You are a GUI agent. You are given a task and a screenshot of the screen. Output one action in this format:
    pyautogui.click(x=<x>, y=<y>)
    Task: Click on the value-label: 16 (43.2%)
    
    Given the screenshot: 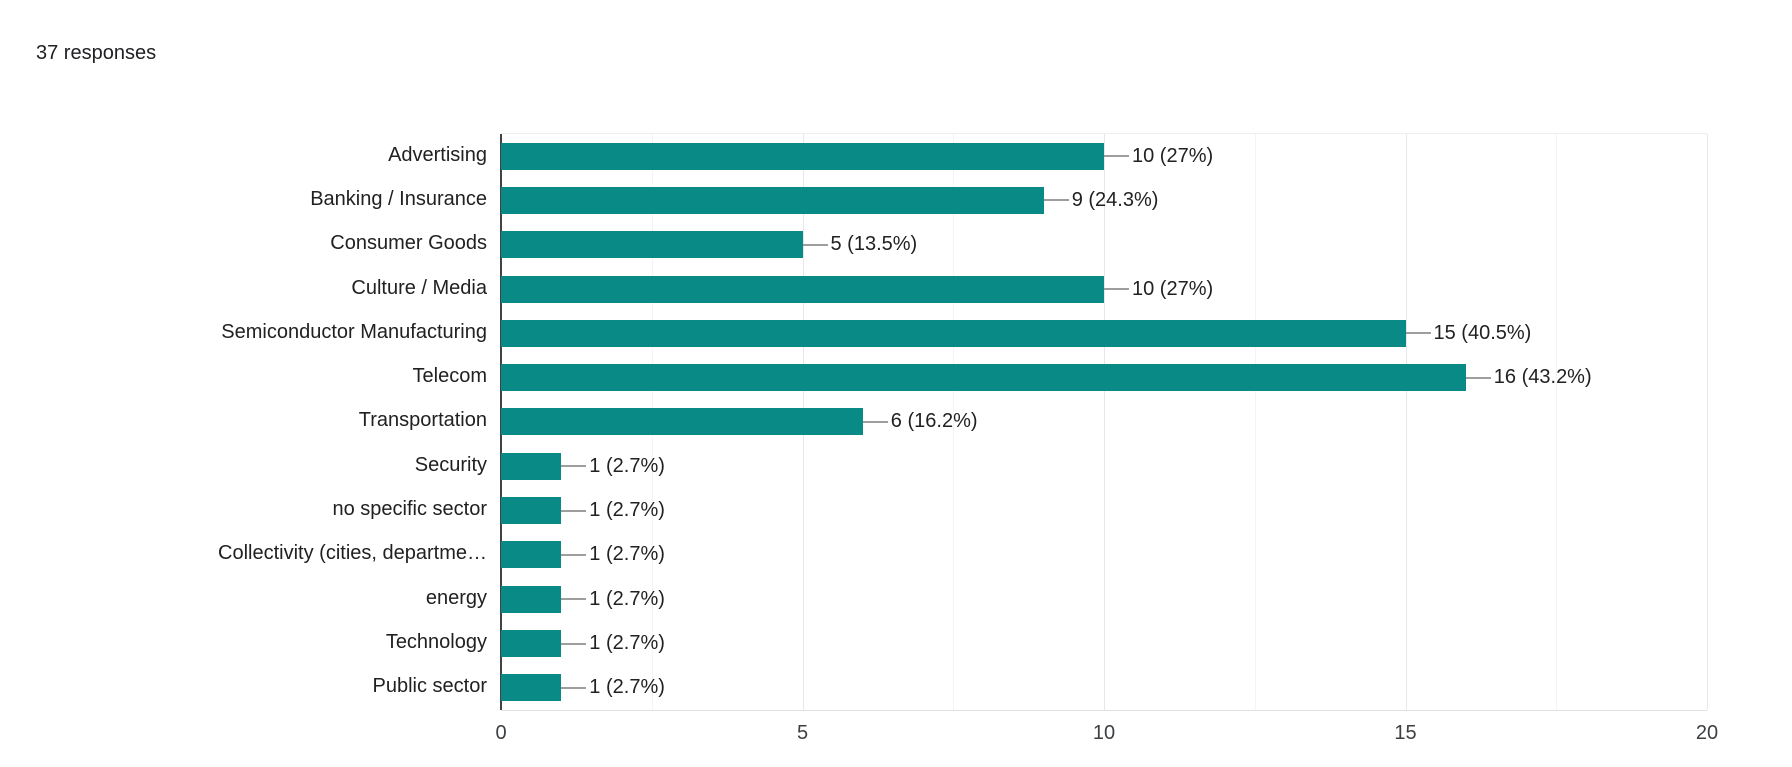 What is the action you would take?
    pyautogui.click(x=1542, y=377)
    